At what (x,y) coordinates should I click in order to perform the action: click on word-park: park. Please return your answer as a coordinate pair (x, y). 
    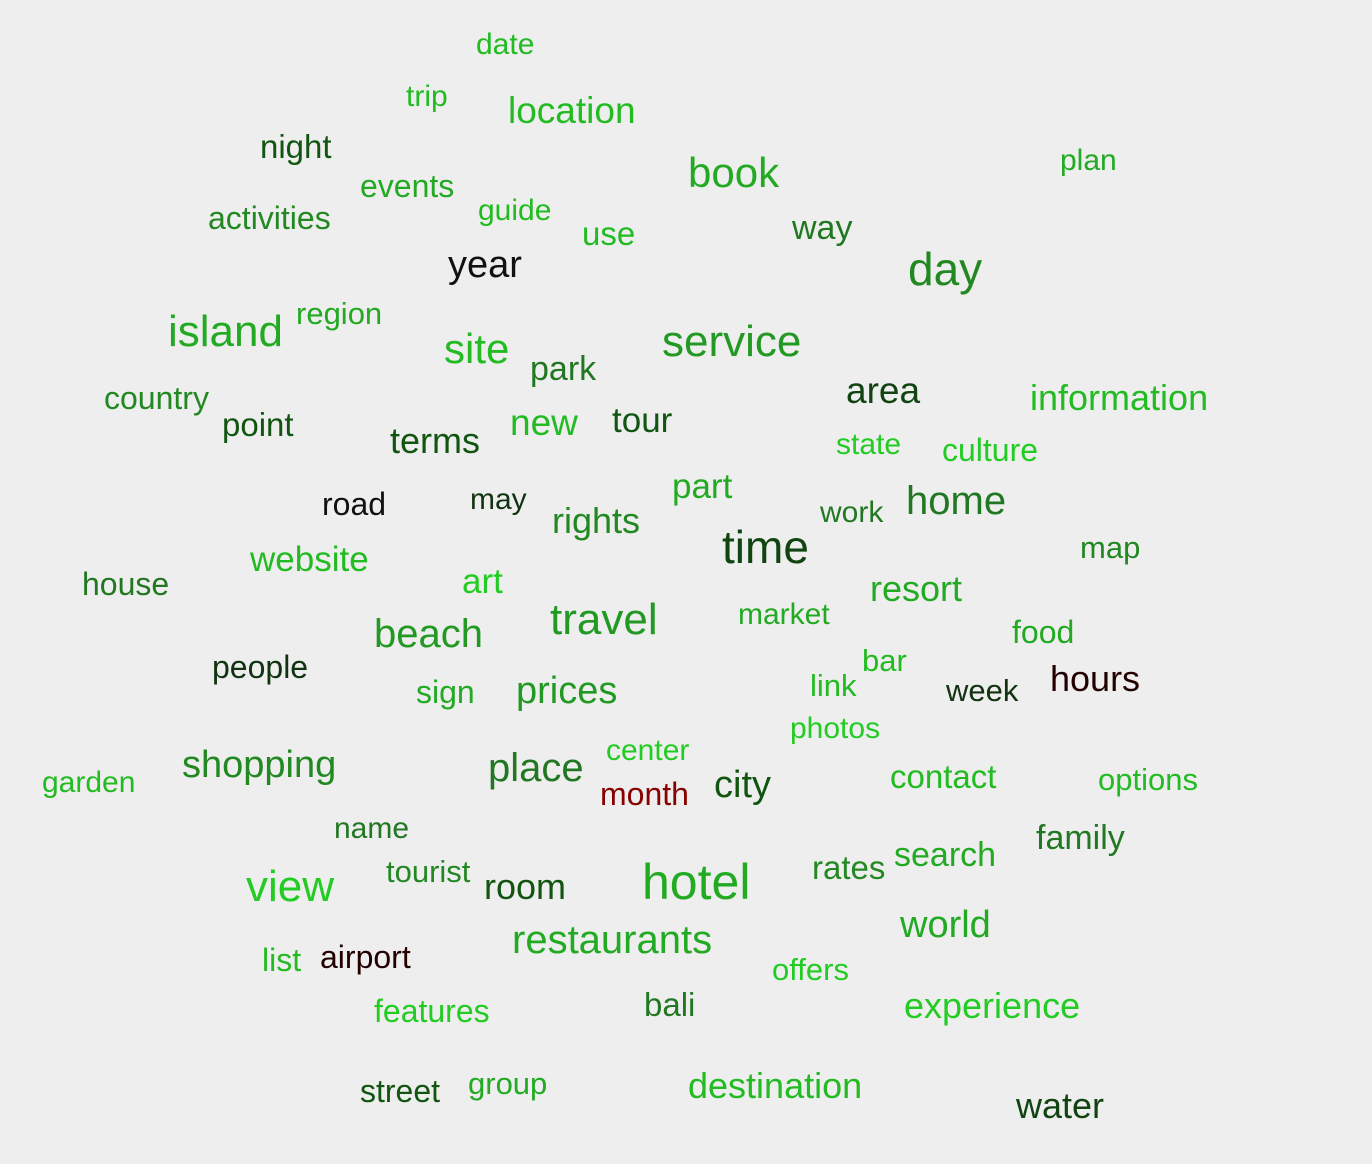
    Looking at the image, I should click on (563, 369).